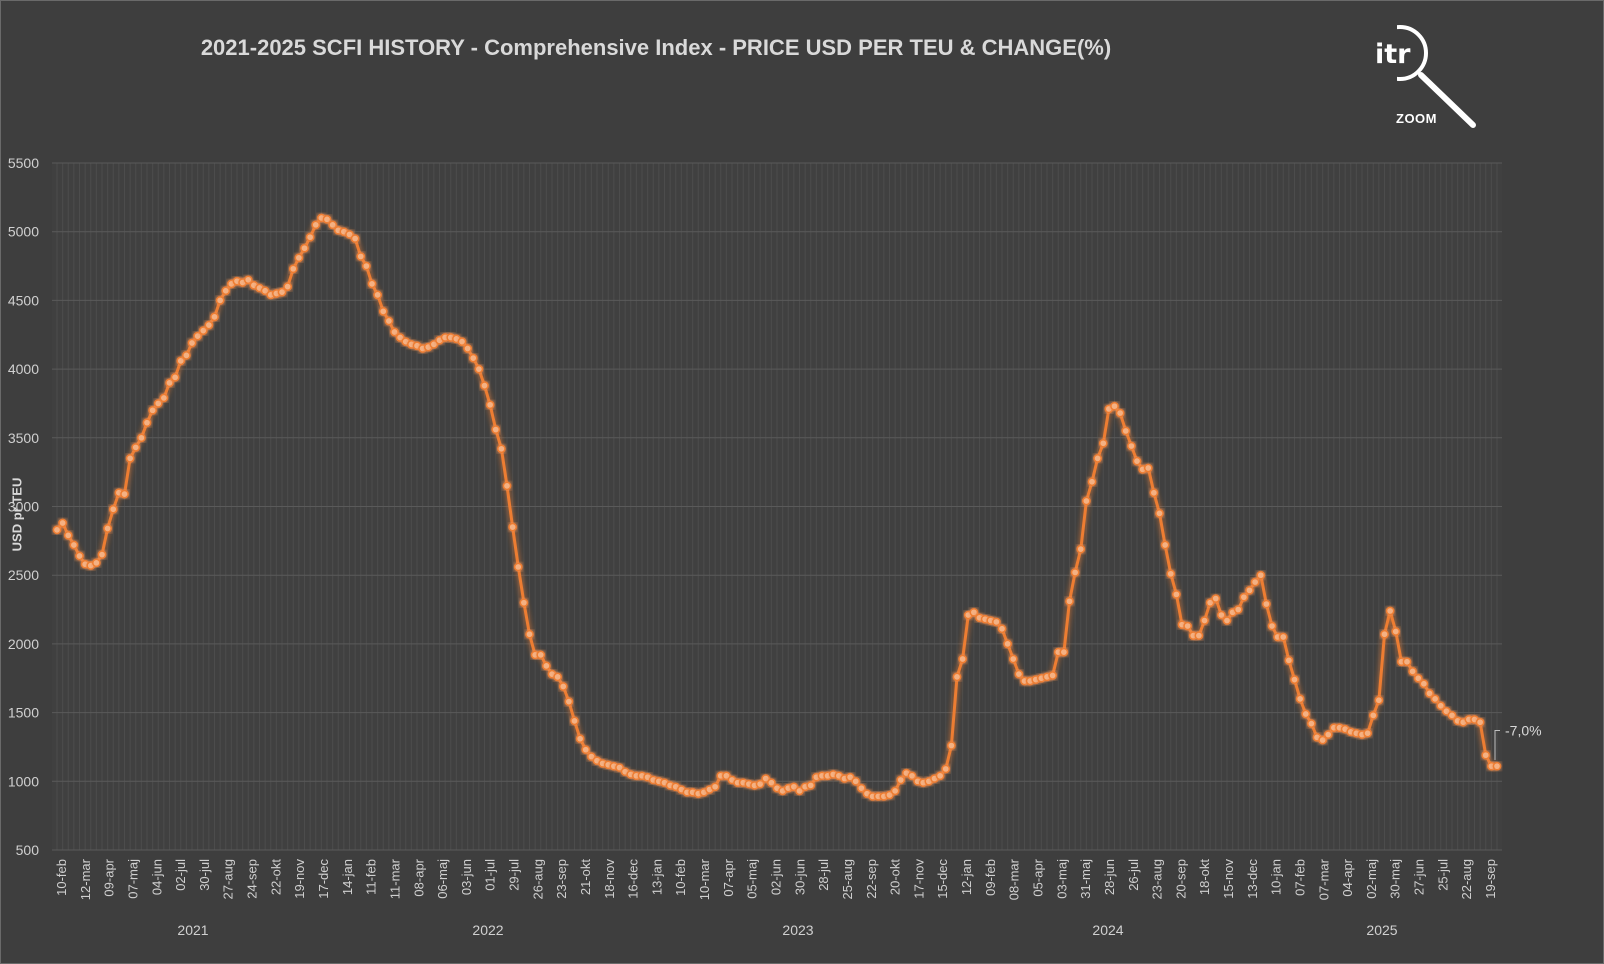 The height and width of the screenshot is (964, 1604). I want to click on x-tick-label: 10-jan, so click(1276, 877).